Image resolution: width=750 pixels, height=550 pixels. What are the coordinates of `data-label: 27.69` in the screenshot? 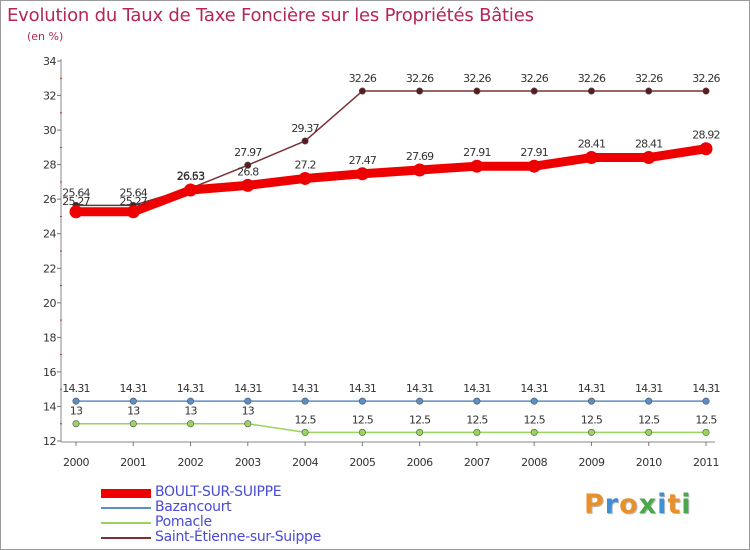 It's located at (420, 156).